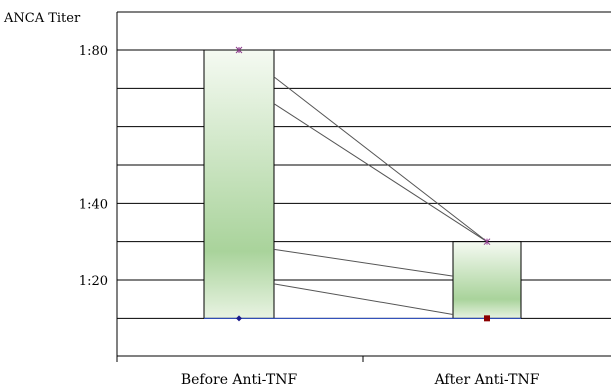 The width and height of the screenshot is (611, 388). What do you see at coordinates (239, 318) in the screenshot?
I see `marker-before-min` at bounding box center [239, 318].